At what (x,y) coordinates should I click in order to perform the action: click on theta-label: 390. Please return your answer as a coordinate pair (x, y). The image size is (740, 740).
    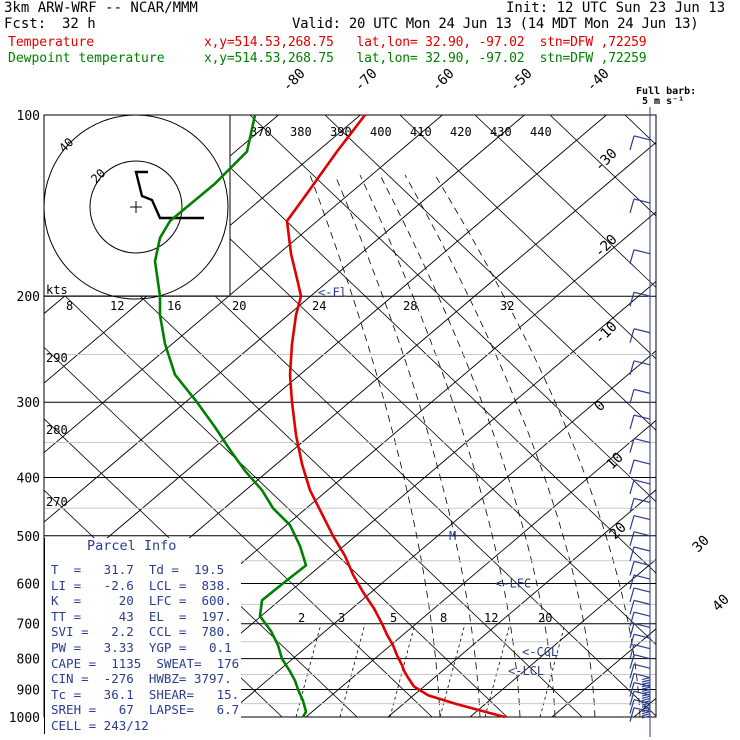
    Looking at the image, I should click on (341, 132).